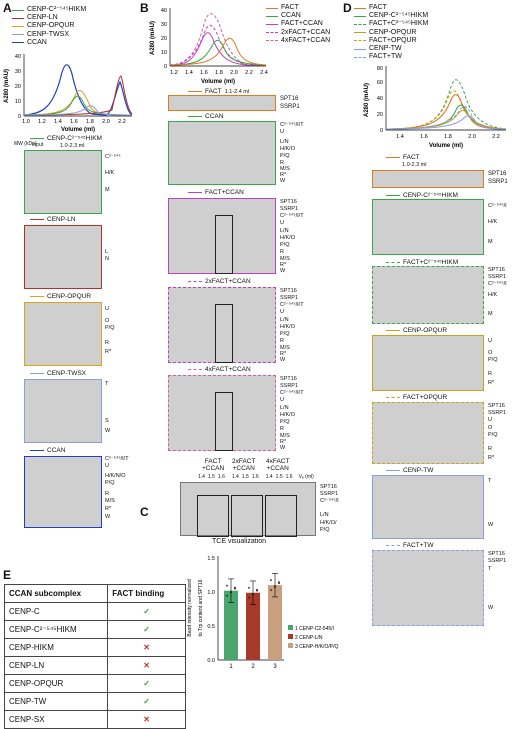 This screenshot has height=729, width=520. I want to click on x-tick-label: 1, so click(231, 667).